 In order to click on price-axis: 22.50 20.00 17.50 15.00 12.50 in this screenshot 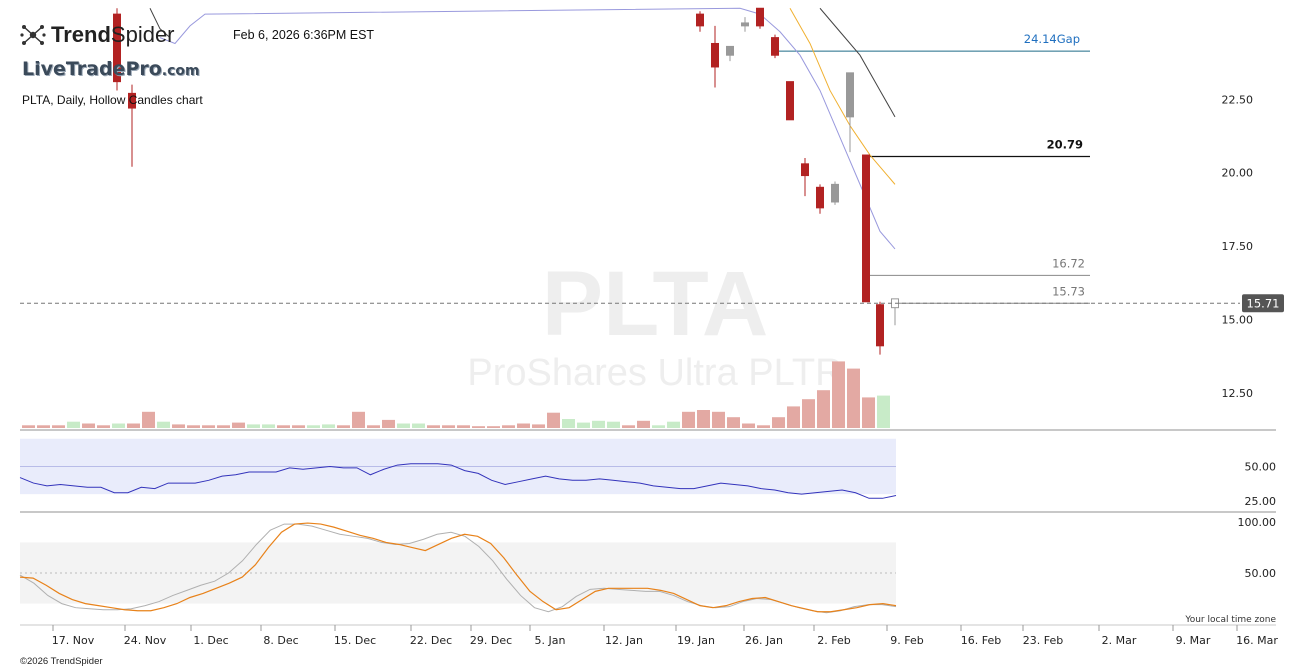, I will do `click(1238, 246)`.